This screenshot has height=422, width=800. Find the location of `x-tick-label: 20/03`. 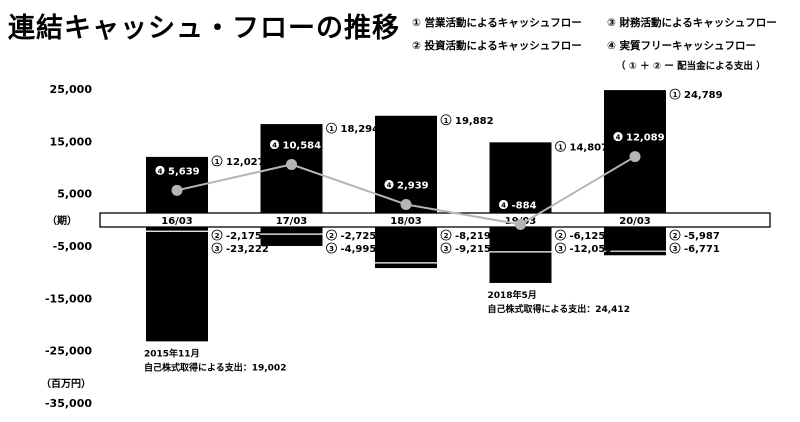

x-tick-label: 20/03 is located at coordinates (635, 221).